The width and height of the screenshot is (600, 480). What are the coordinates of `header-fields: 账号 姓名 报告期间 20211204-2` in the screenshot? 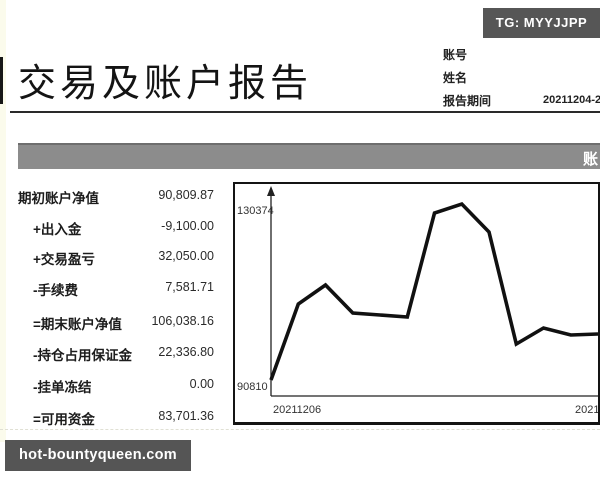 It's located at (521, 80).